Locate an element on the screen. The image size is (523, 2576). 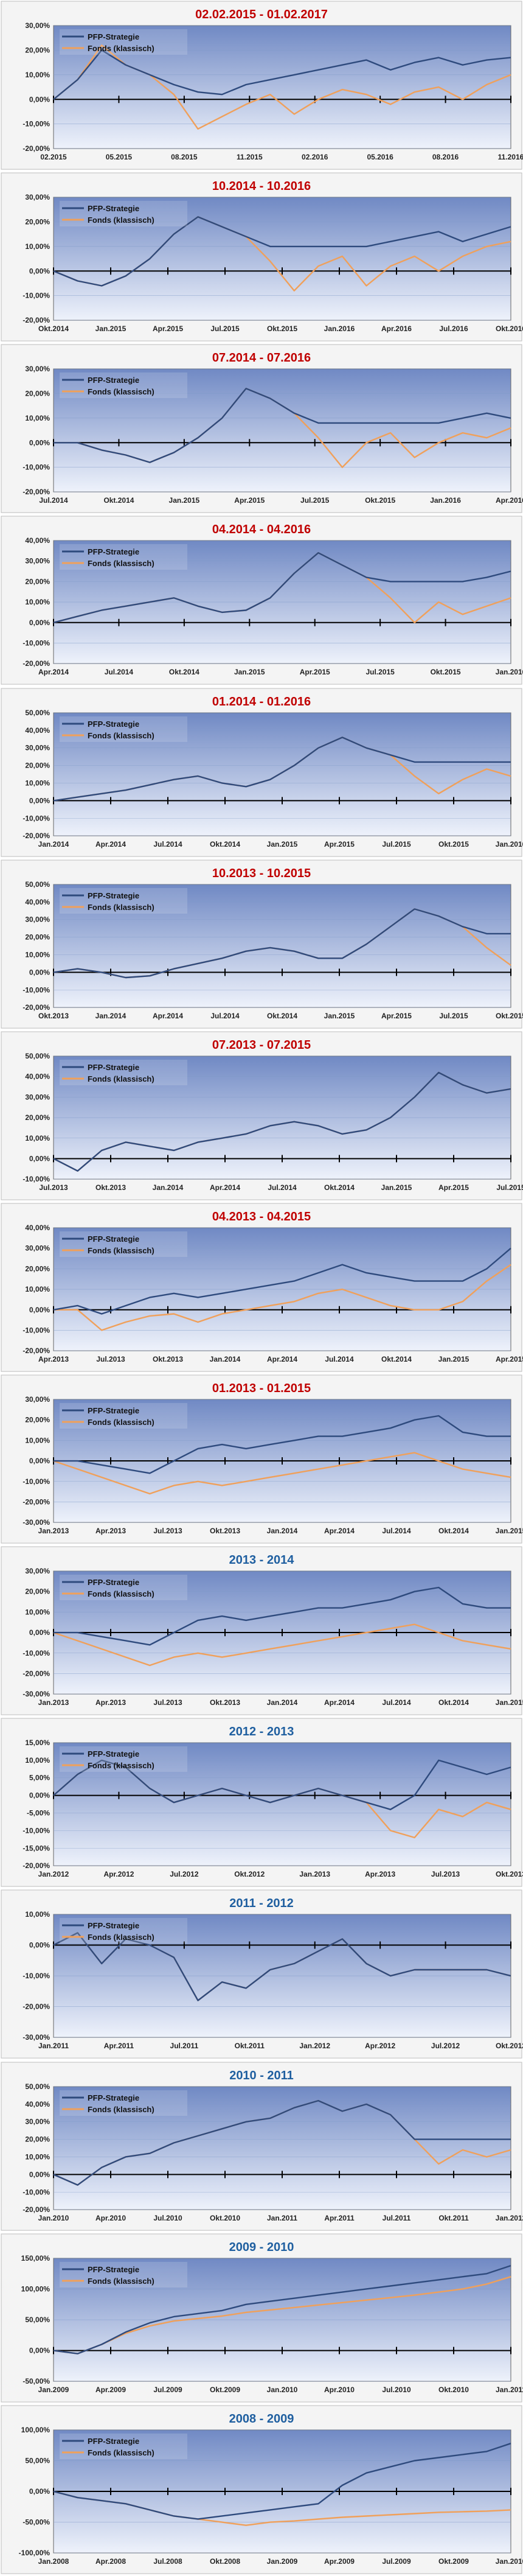
x-tick-label: Jul.2012 is located at coordinates (185, 1874).